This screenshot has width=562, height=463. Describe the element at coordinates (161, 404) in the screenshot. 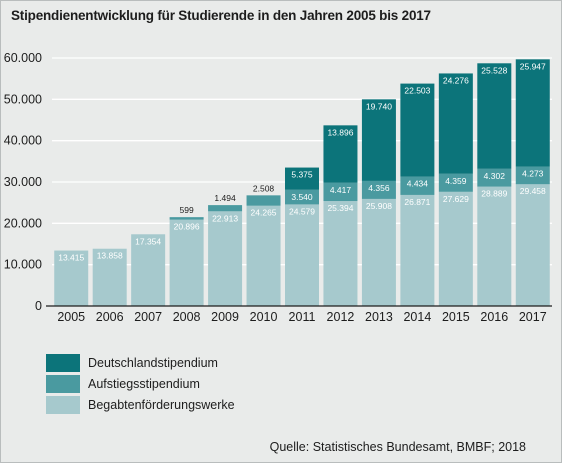

I see `legend-label: Begabtenförderungswerke` at that location.